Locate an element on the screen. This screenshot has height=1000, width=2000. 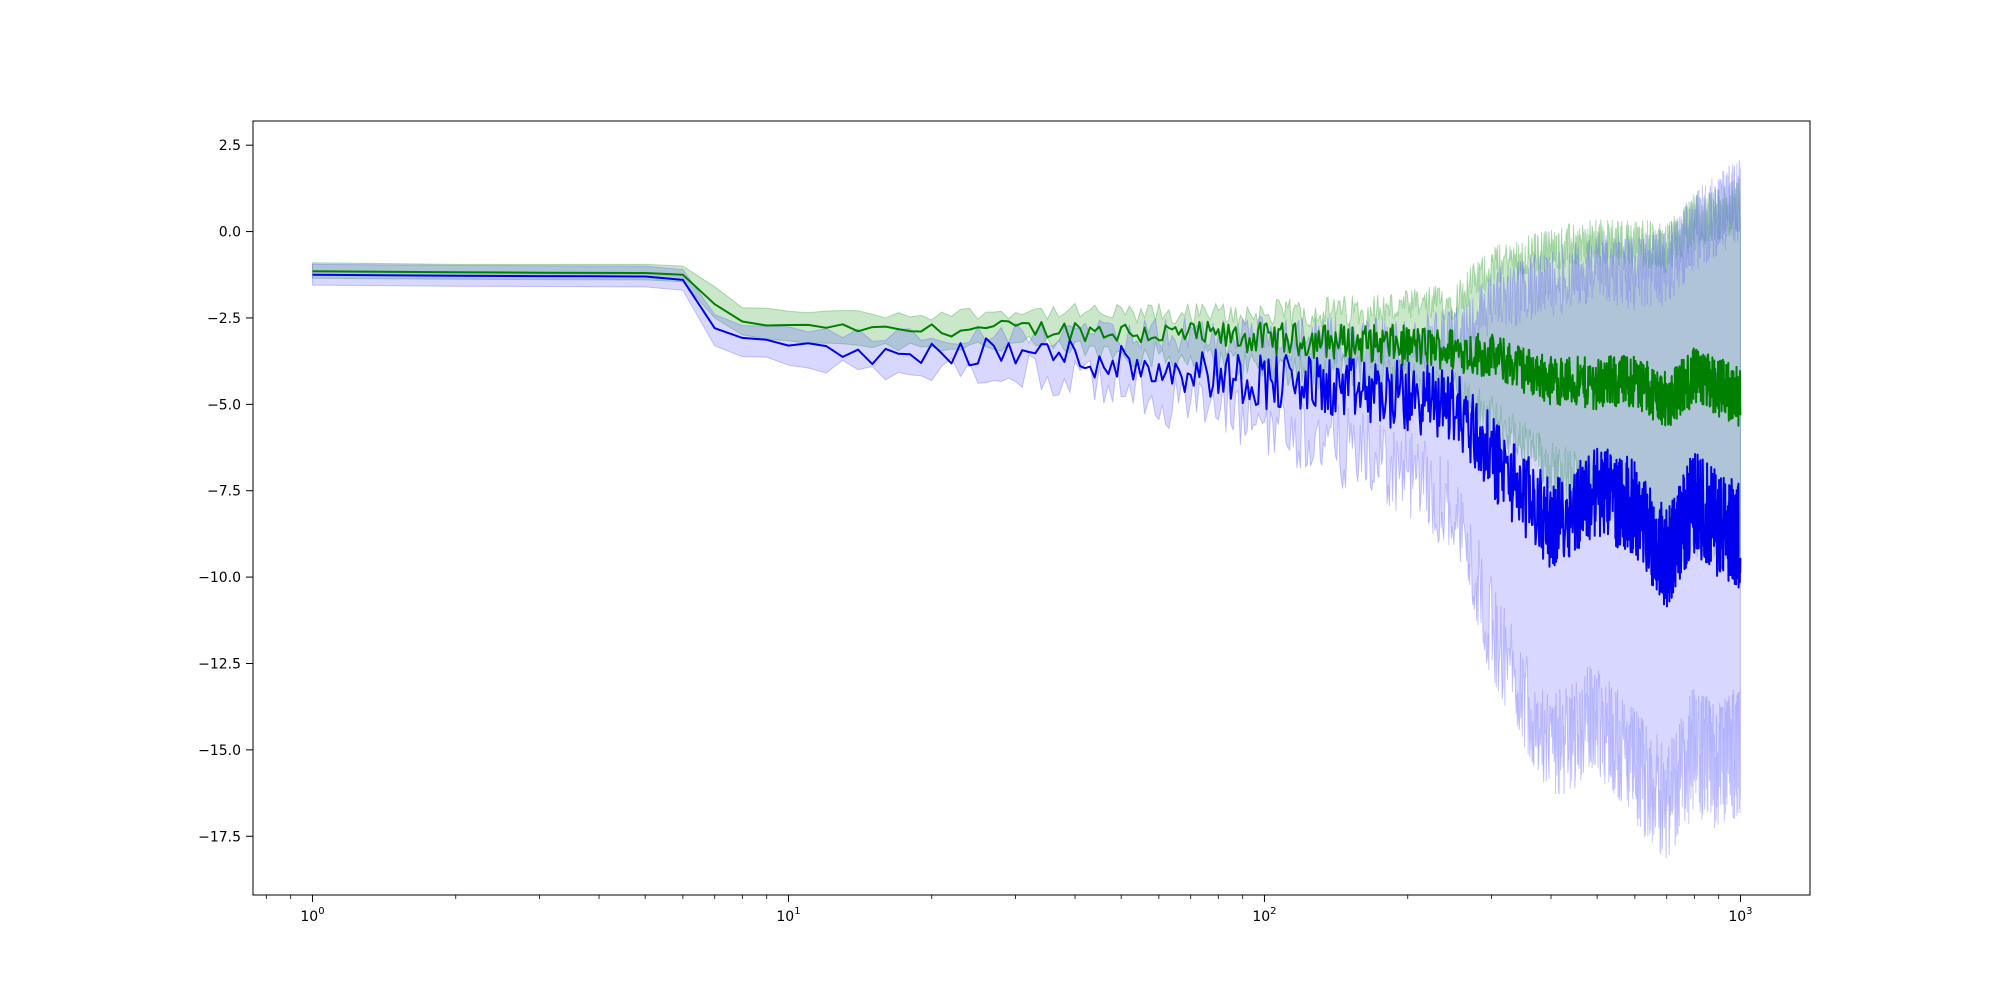
x-tick-label: 10³ is located at coordinates (1740, 915).